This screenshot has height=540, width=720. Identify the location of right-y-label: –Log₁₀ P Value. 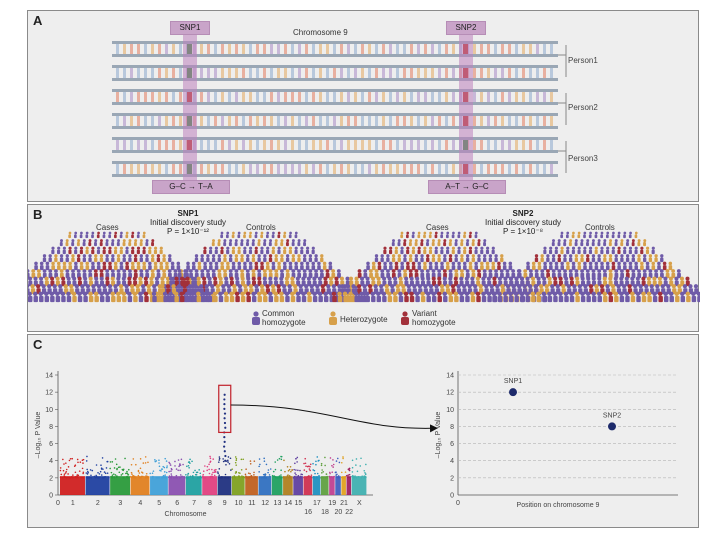
(438, 435).